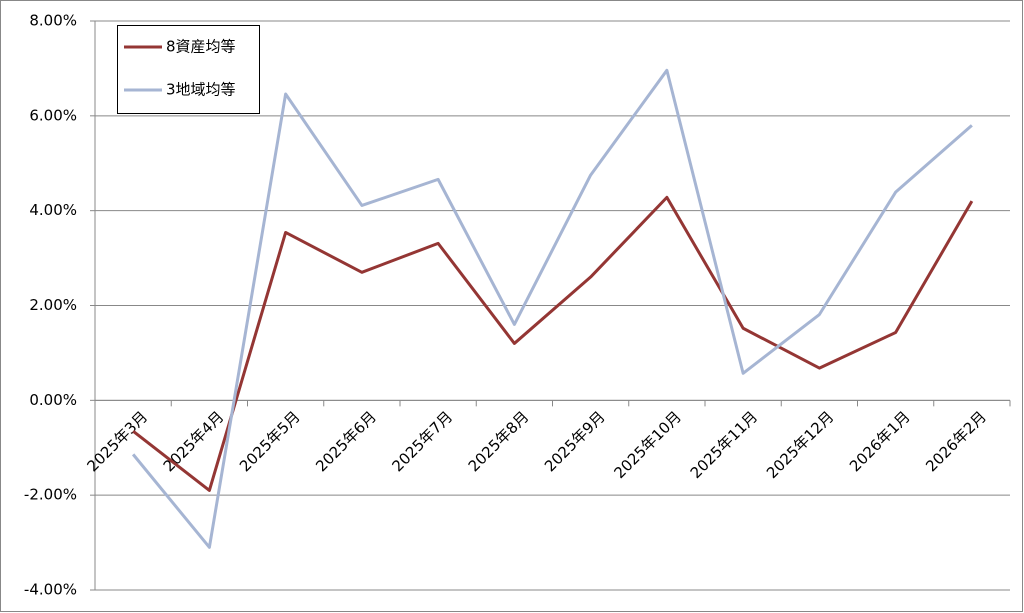  What do you see at coordinates (53, 400) in the screenshot?
I see `y-tick-label: 0.00%` at bounding box center [53, 400].